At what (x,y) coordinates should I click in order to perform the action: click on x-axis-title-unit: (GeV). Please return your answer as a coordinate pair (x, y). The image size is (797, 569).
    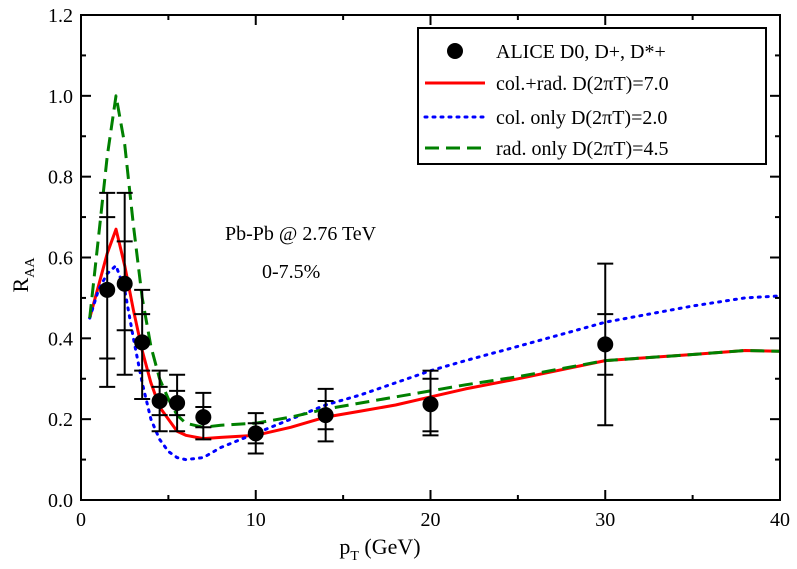
    Looking at the image, I should click on (390, 546).